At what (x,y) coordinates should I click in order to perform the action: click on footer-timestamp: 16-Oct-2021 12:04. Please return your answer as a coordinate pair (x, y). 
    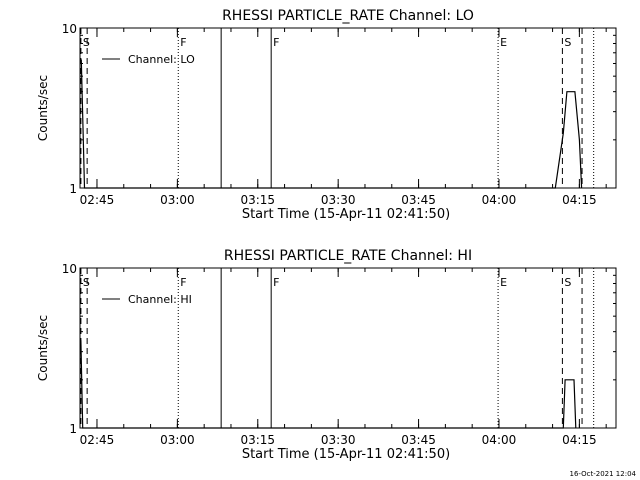
    Looking at the image, I should click on (603, 474).